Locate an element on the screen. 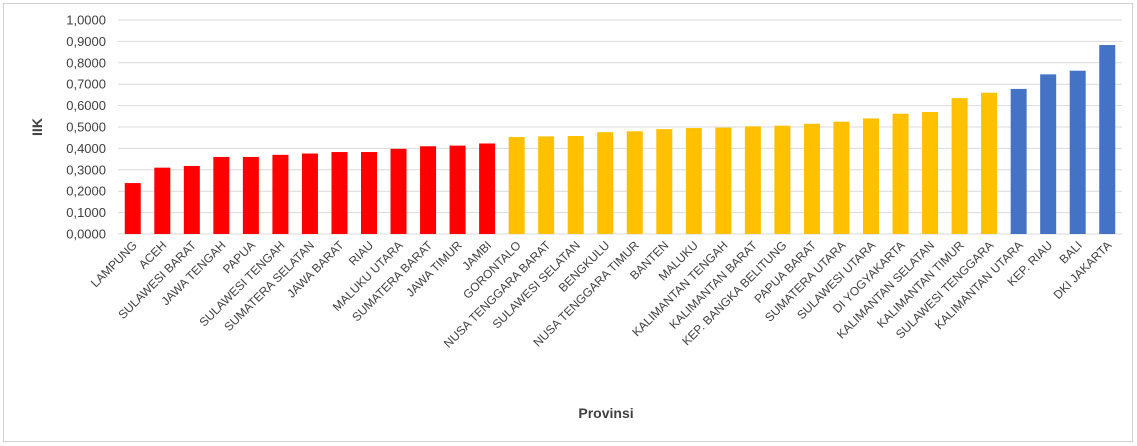 The height and width of the screenshot is (446, 1137). y-tick-label: 0,6000 is located at coordinates (86, 105).